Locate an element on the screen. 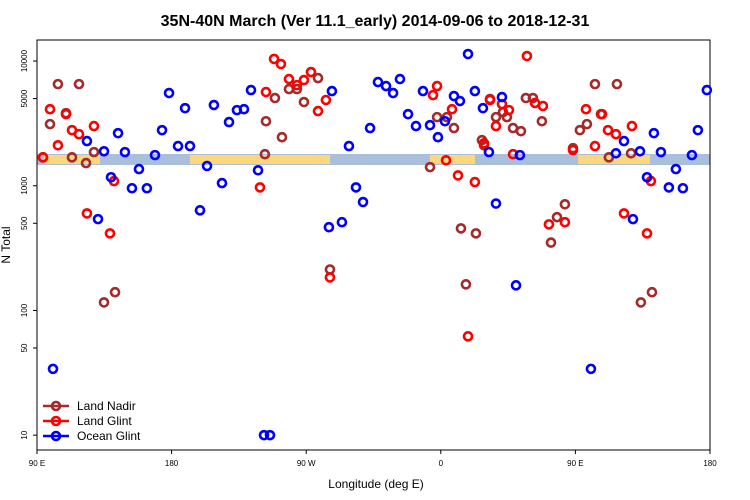 This screenshot has height=500, width=750. band-ocean is located at coordinates (373, 159).